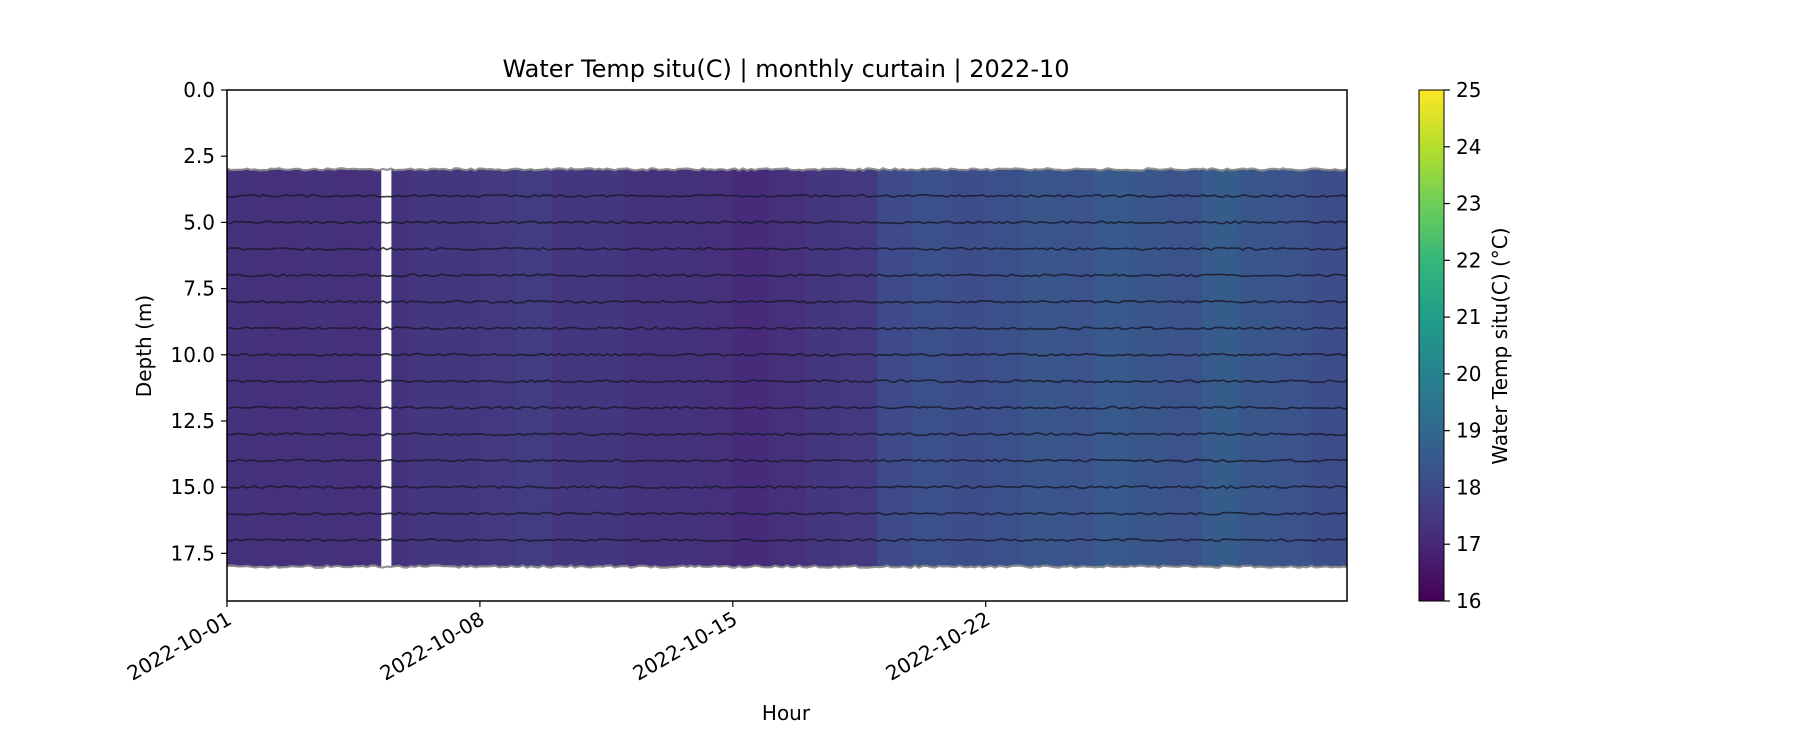  What do you see at coordinates (1468, 147) in the screenshot?
I see `colorbar-tick-label: 24` at bounding box center [1468, 147].